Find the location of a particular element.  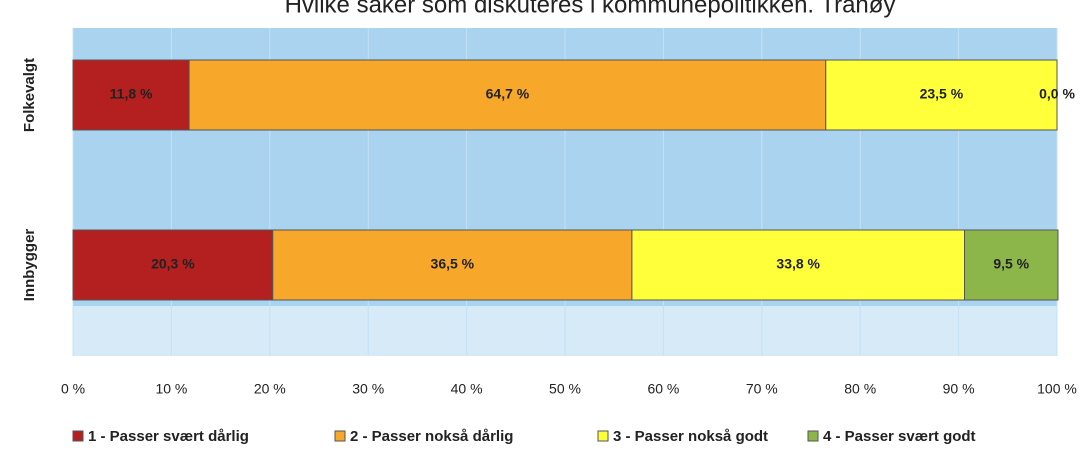

category-label: Folkevalgt is located at coordinates (29, 95).